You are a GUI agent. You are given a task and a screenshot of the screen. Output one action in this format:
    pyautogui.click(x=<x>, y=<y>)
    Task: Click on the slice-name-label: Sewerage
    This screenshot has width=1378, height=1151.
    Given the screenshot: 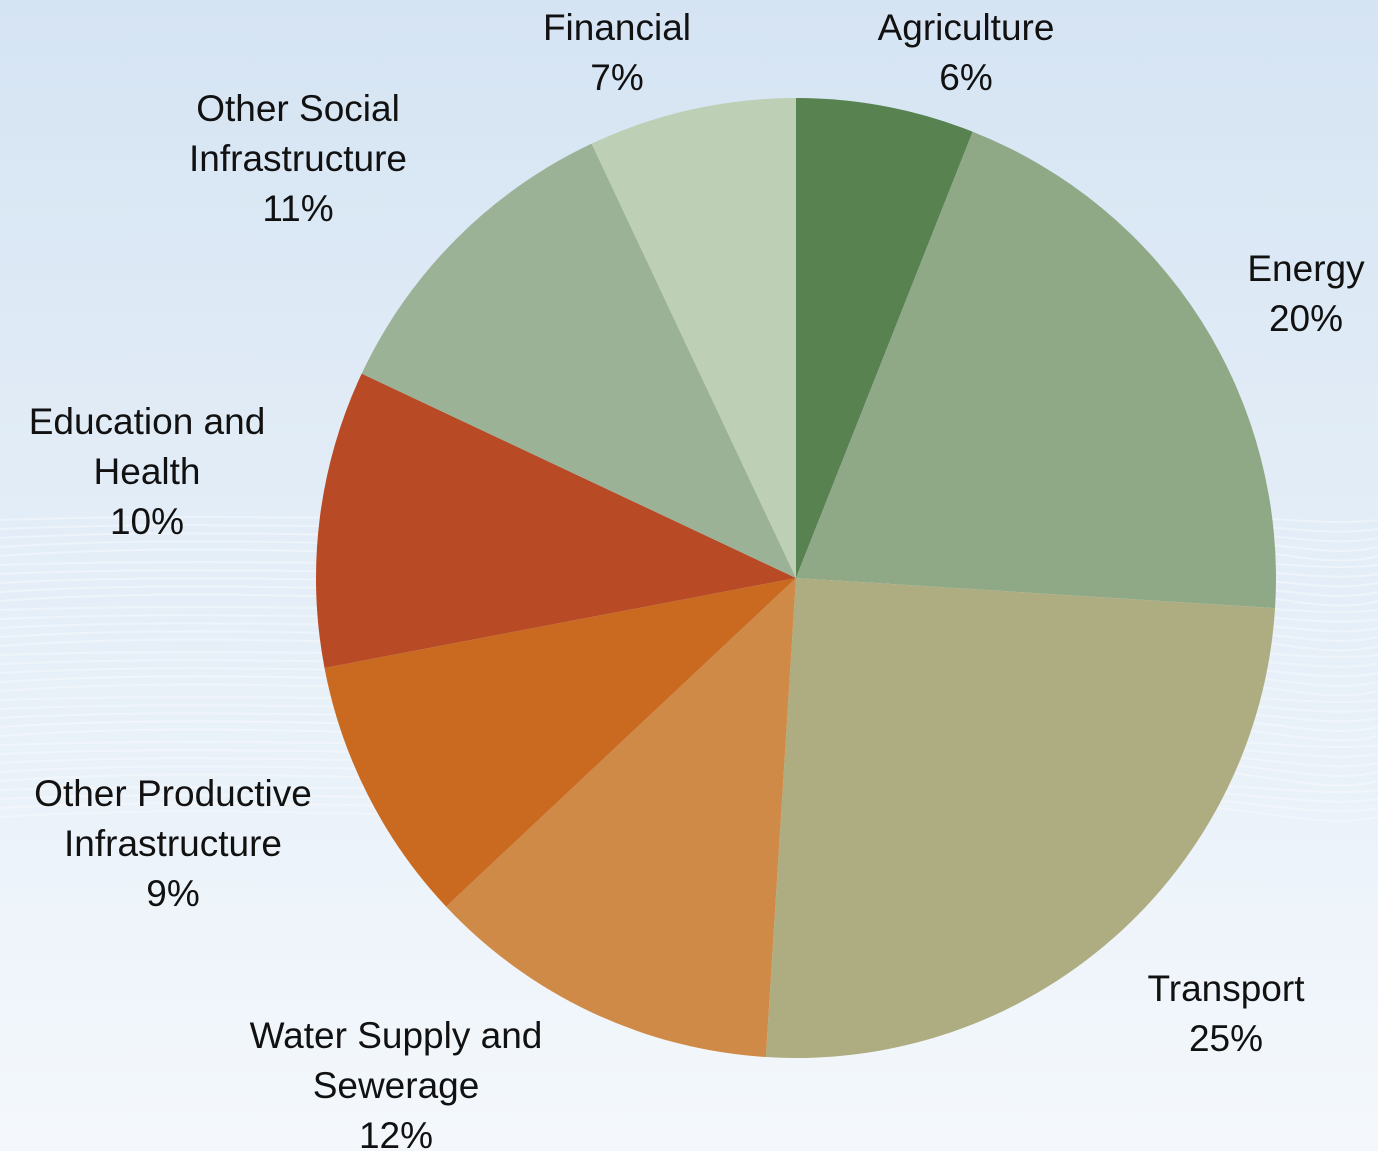 What is the action you would take?
    pyautogui.click(x=396, y=1085)
    